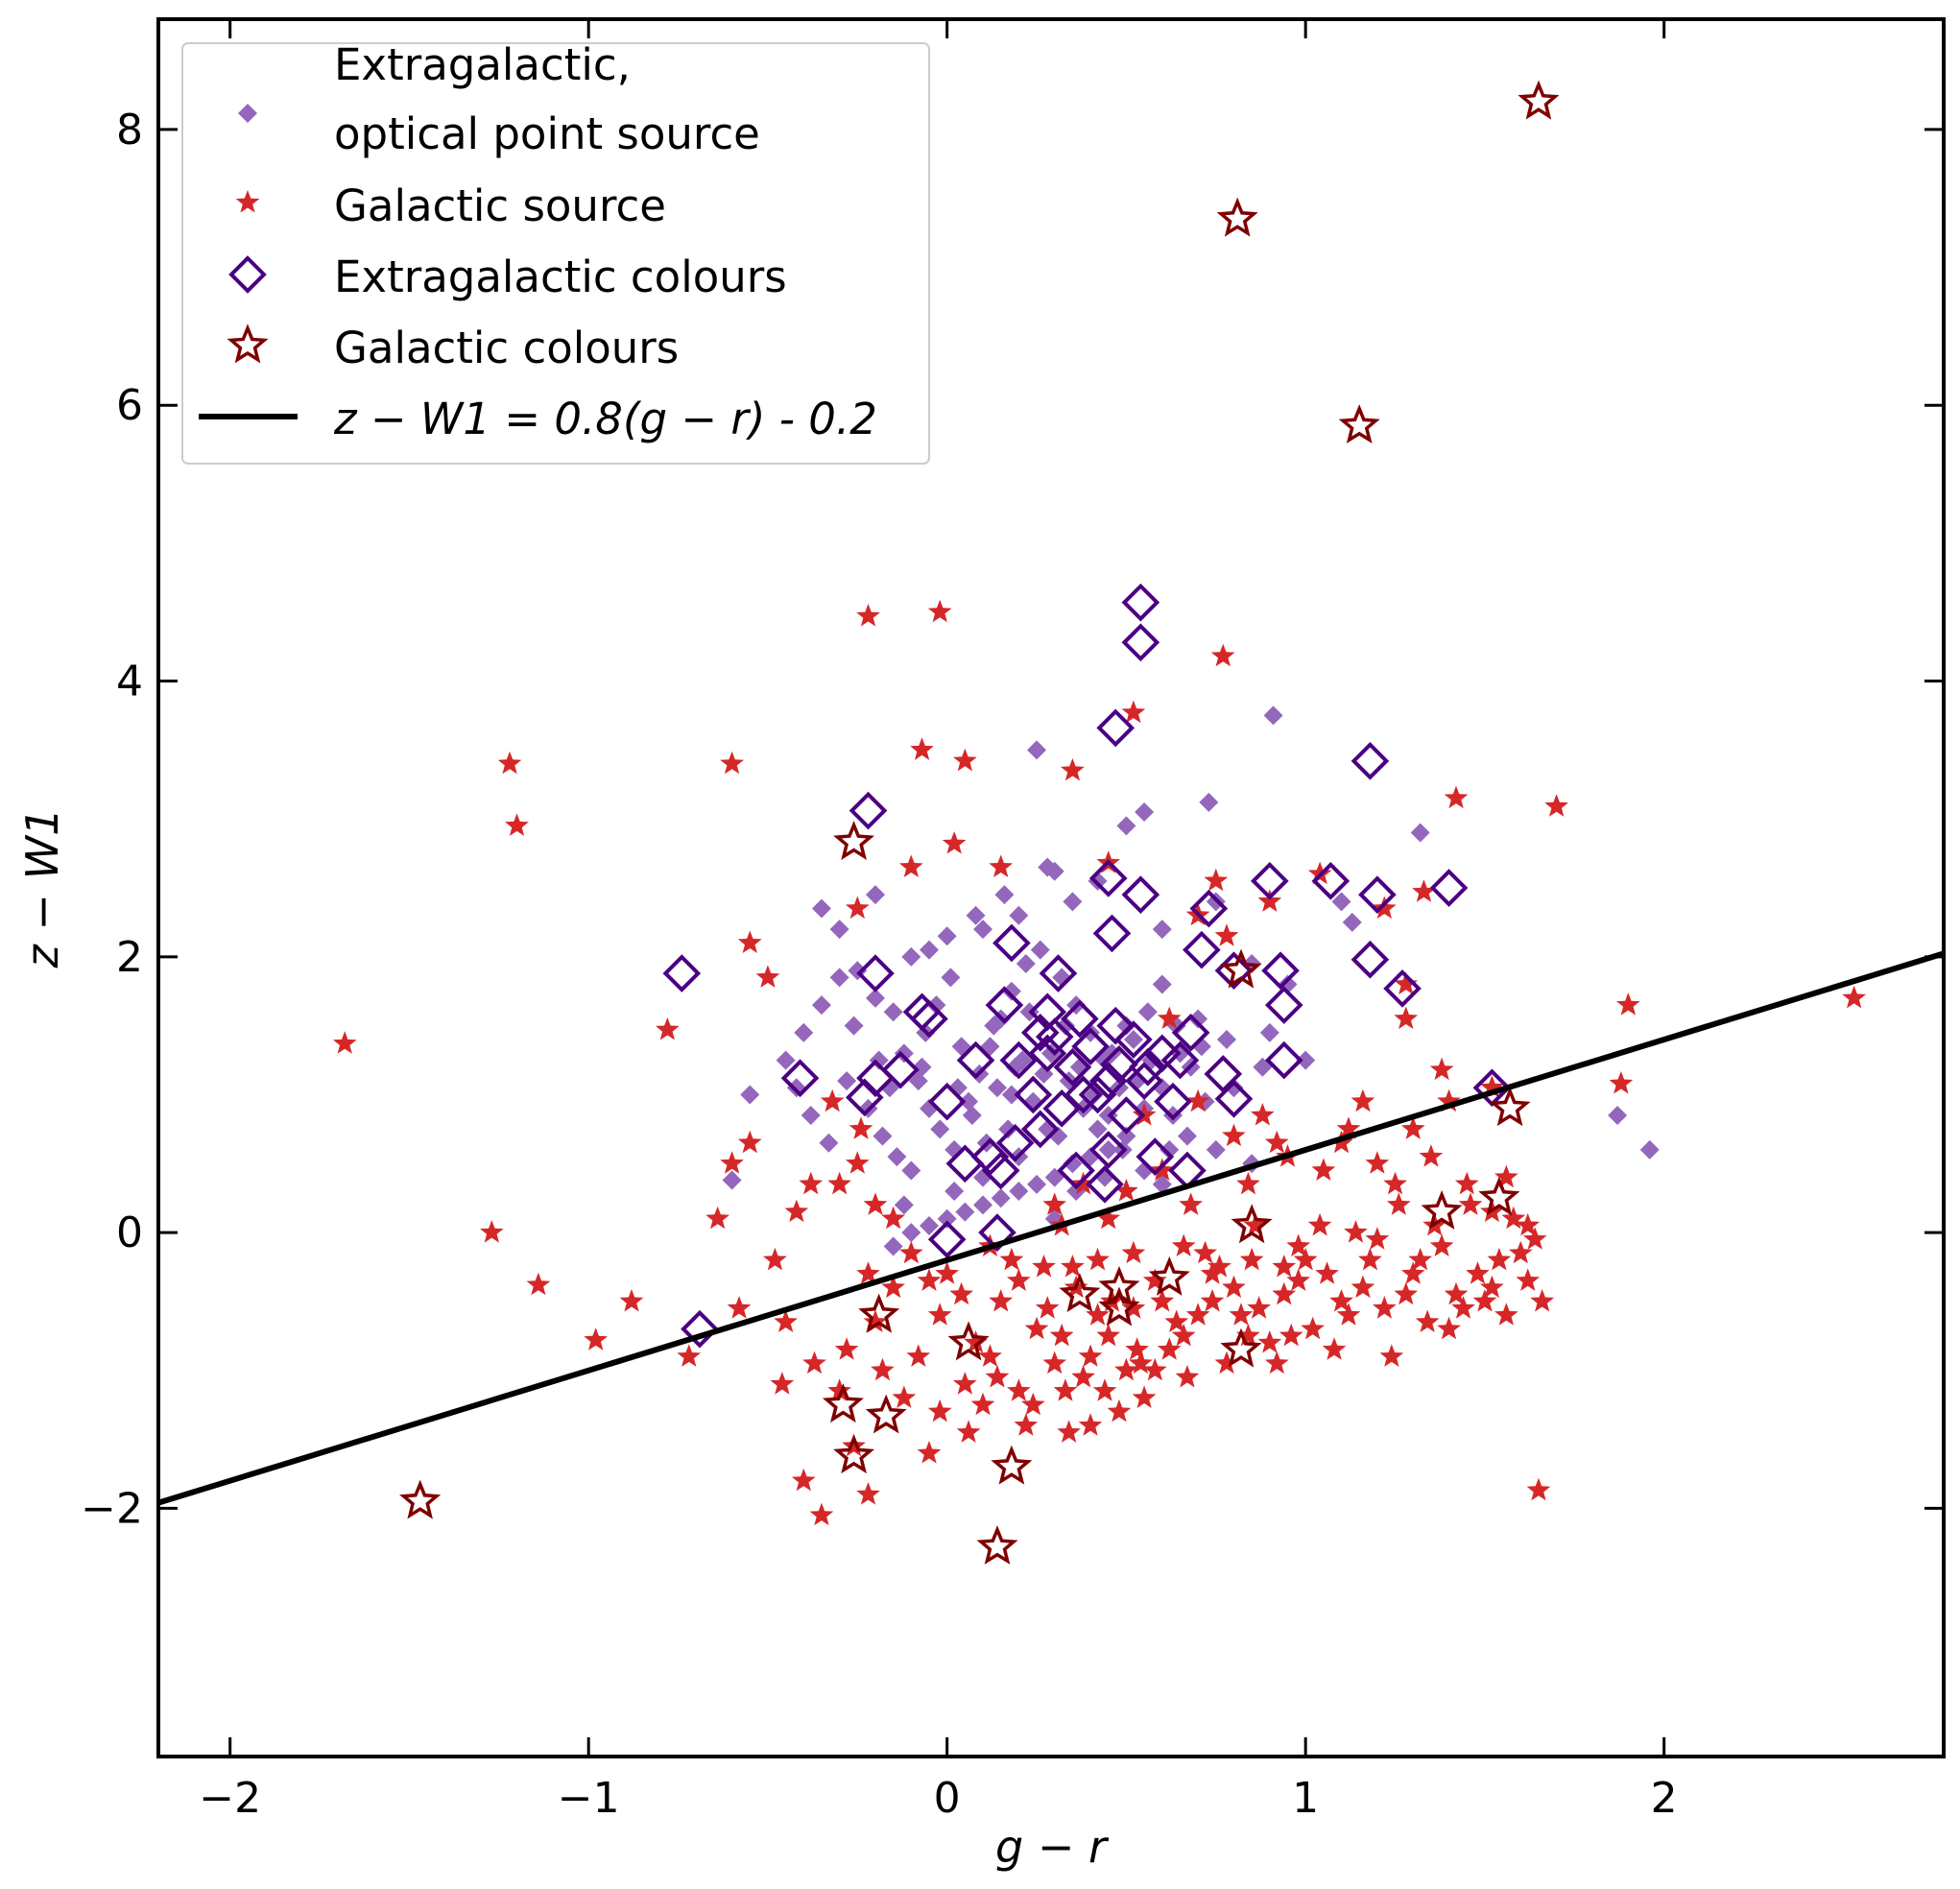 This screenshot has width=1960, height=1889. I want to click on legend-label: Galactic source, so click(500, 205).